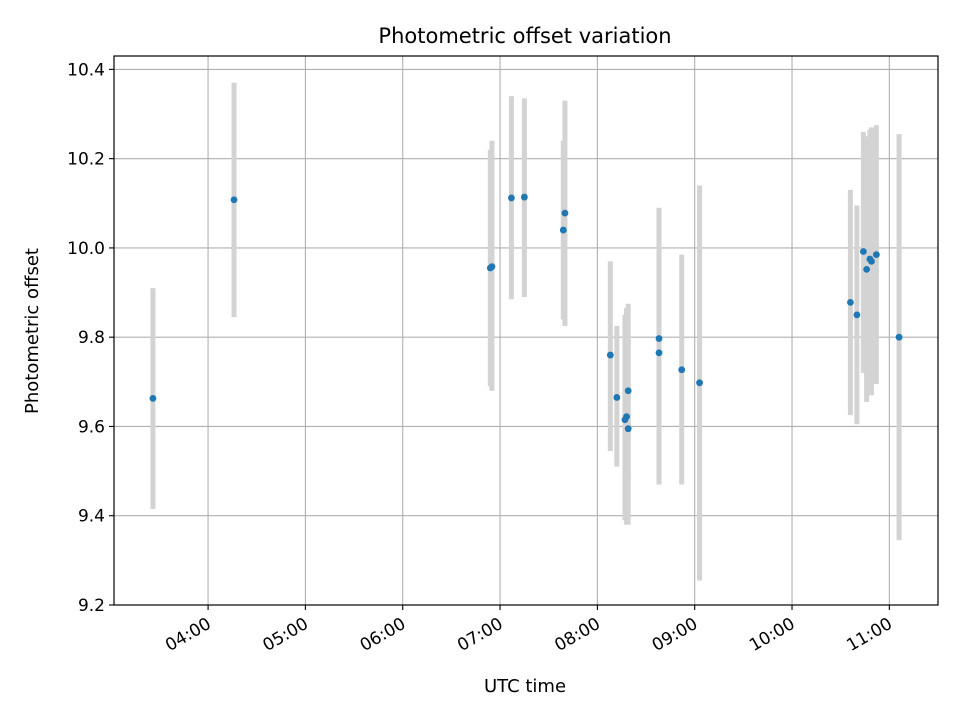 This screenshot has height=724, width=960. What do you see at coordinates (524, 36) in the screenshot?
I see `chart-title: Photometric offset variation` at bounding box center [524, 36].